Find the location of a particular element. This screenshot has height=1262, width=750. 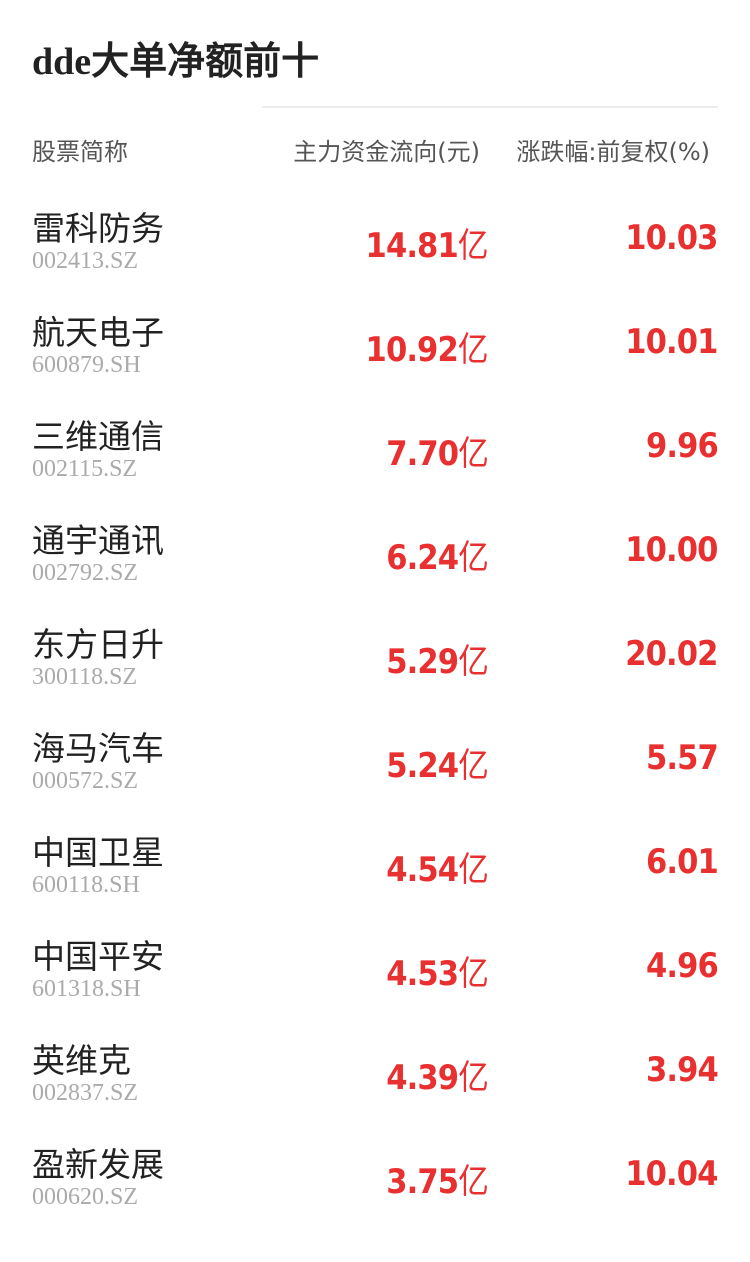

price-change: 3.94 is located at coordinates (682, 1070).